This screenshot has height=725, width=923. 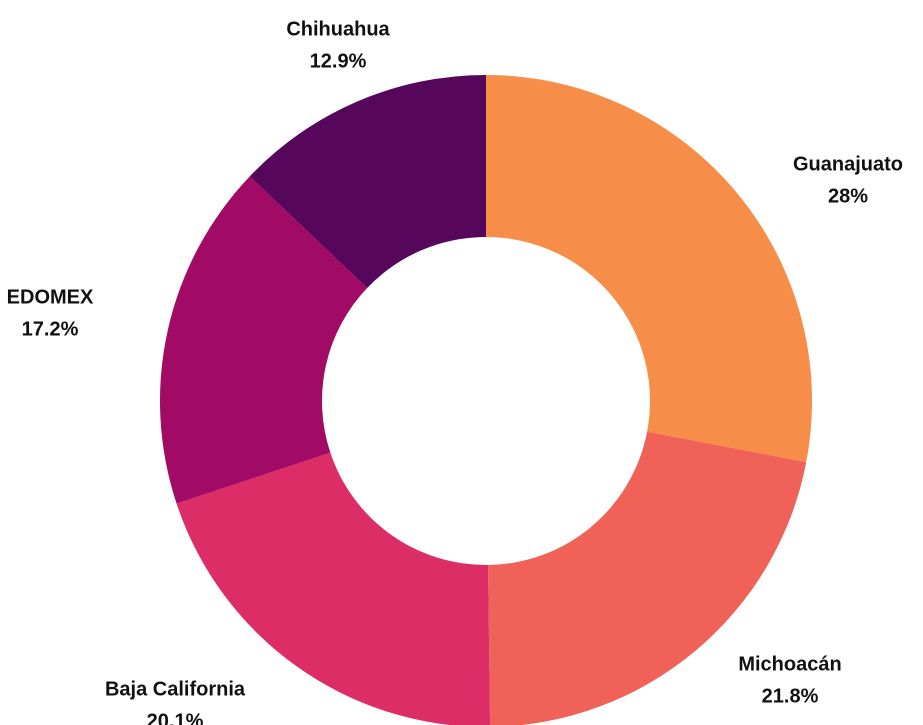 I want to click on slice-label: Michoacán, so click(x=789, y=664).